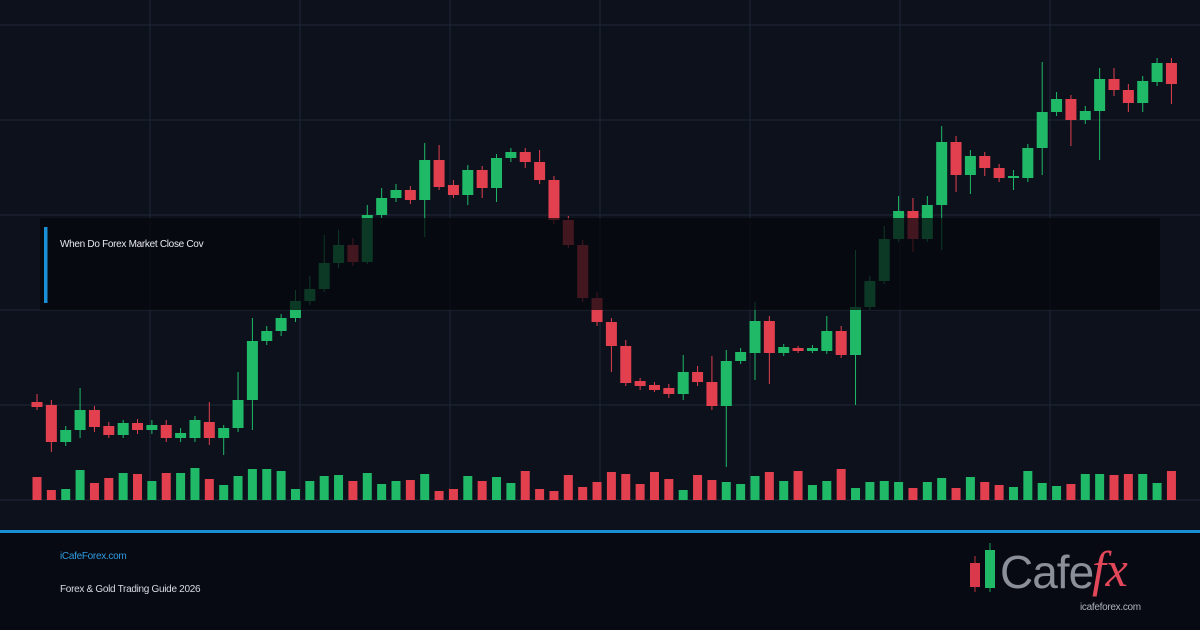 This screenshot has height=630, width=1200. Describe the element at coordinates (132, 244) in the screenshot. I see `title: When Do Forex Market Close Cov` at that location.